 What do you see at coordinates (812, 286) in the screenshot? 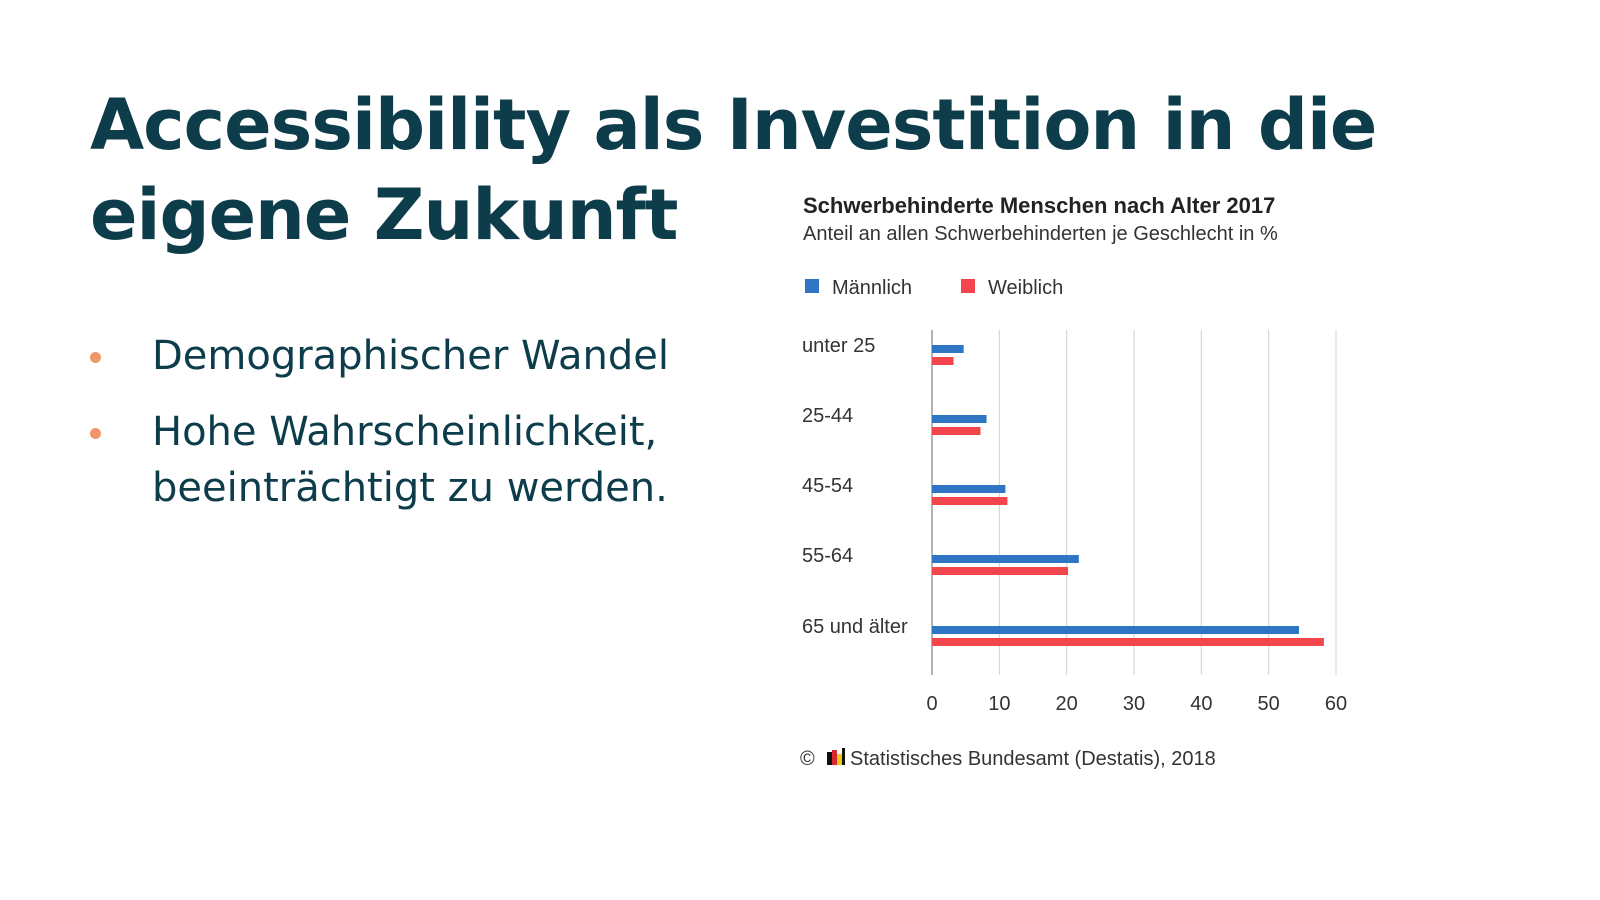
I see `legend-swatch-maennlich` at bounding box center [812, 286].